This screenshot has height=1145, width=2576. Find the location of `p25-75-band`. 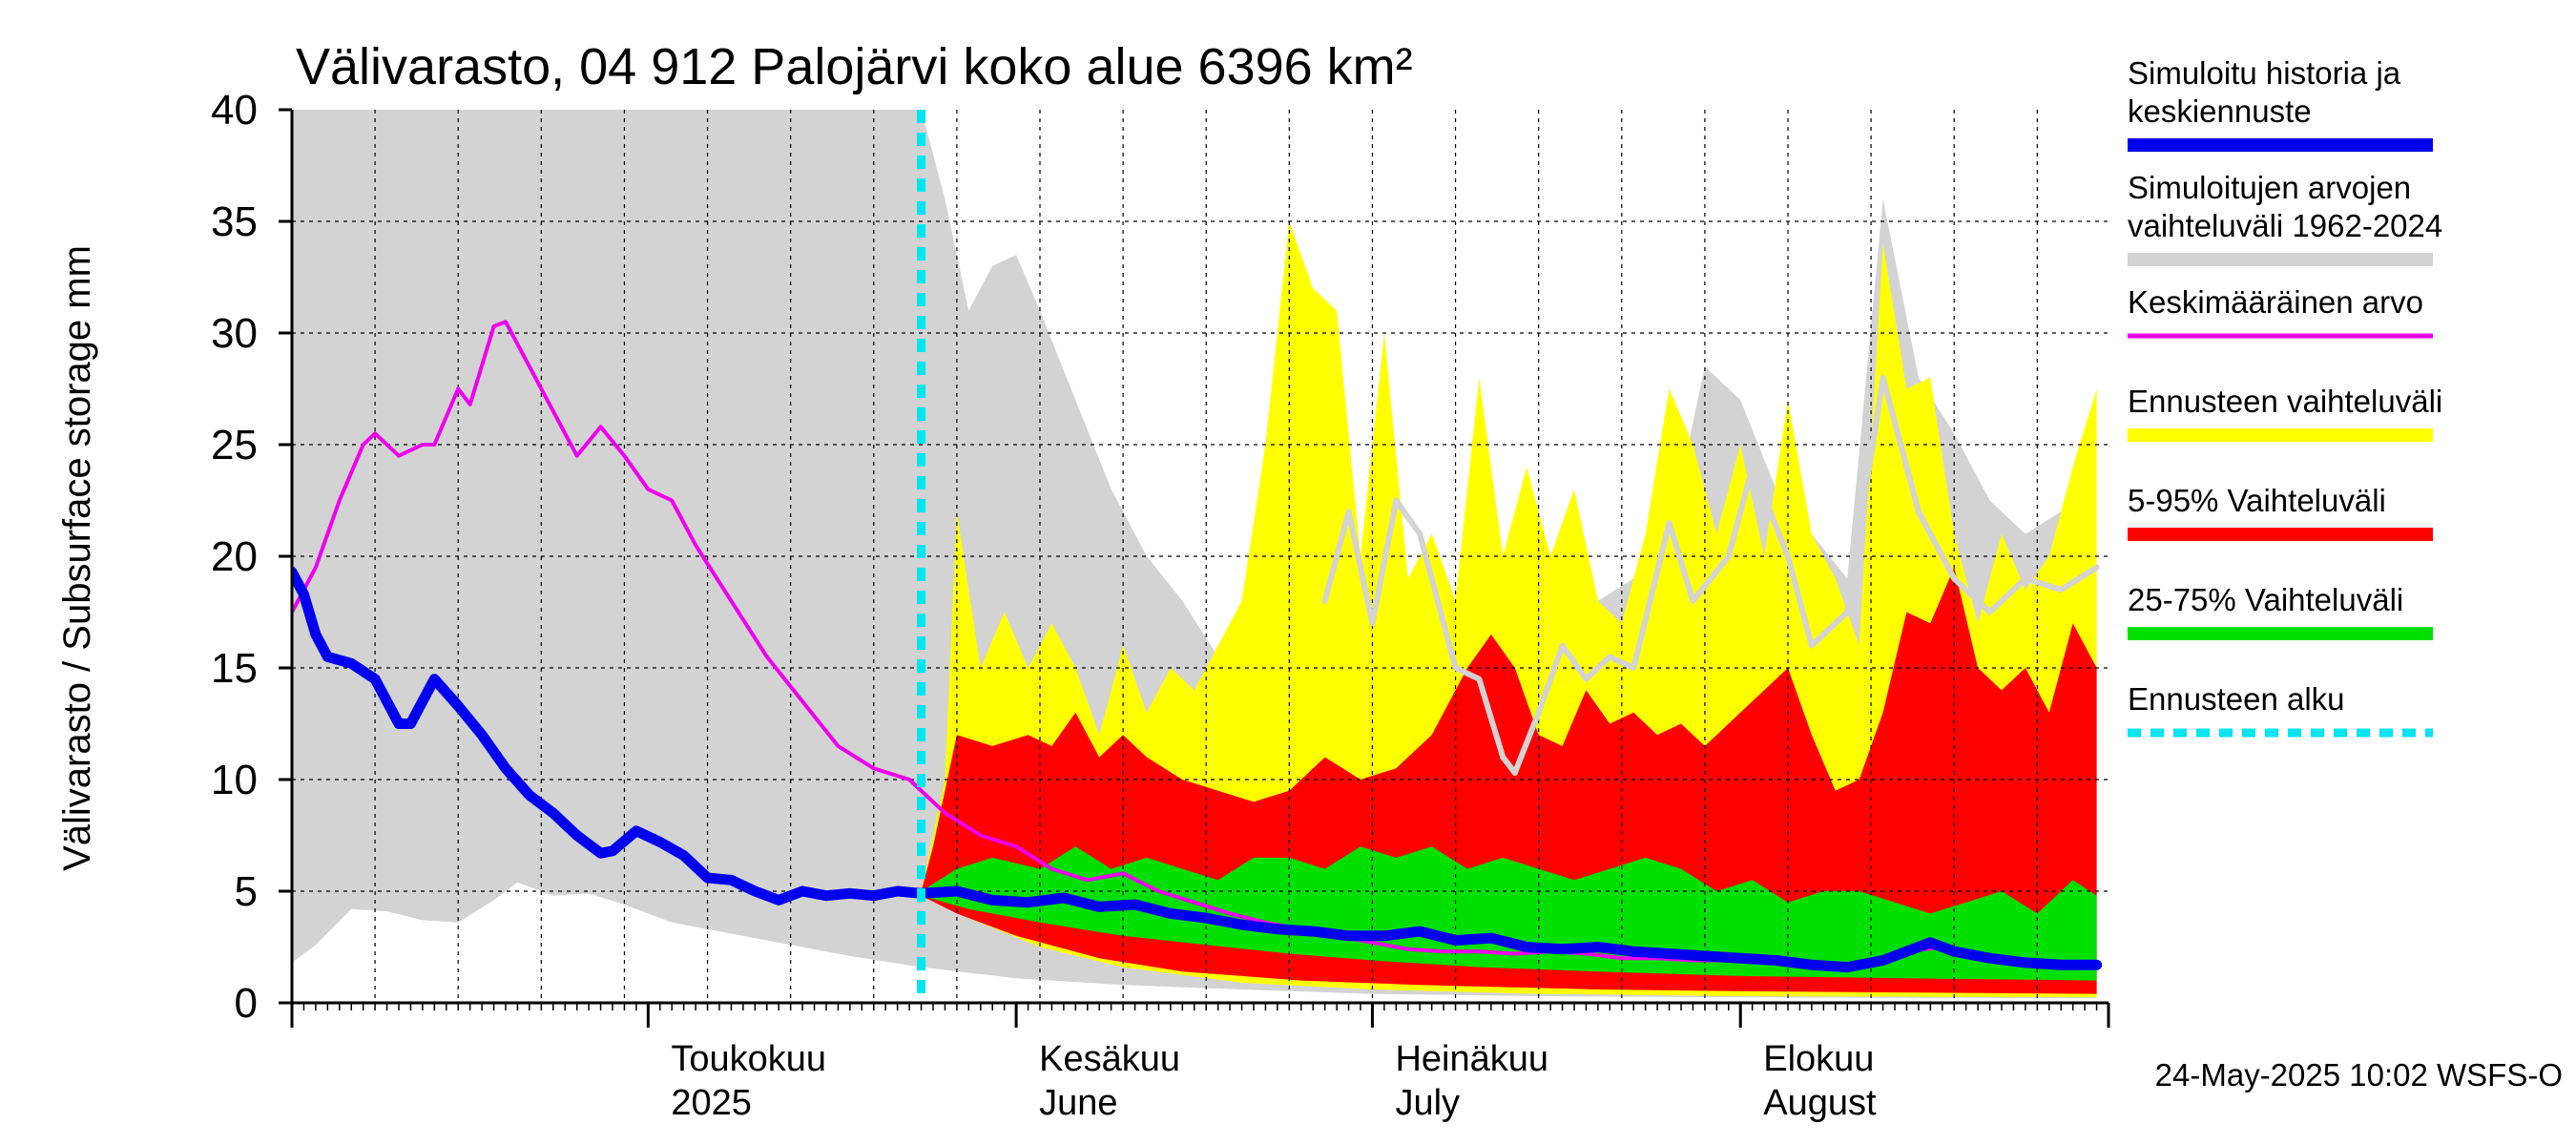

p25-75-band is located at coordinates (1509, 914).